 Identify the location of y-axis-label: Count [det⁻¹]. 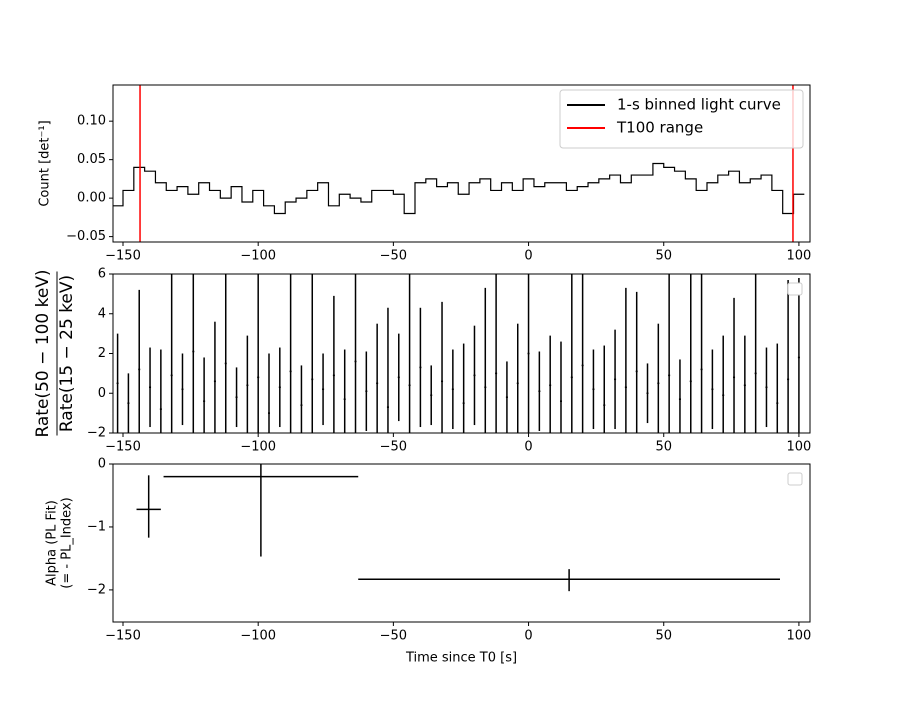
(45, 163).